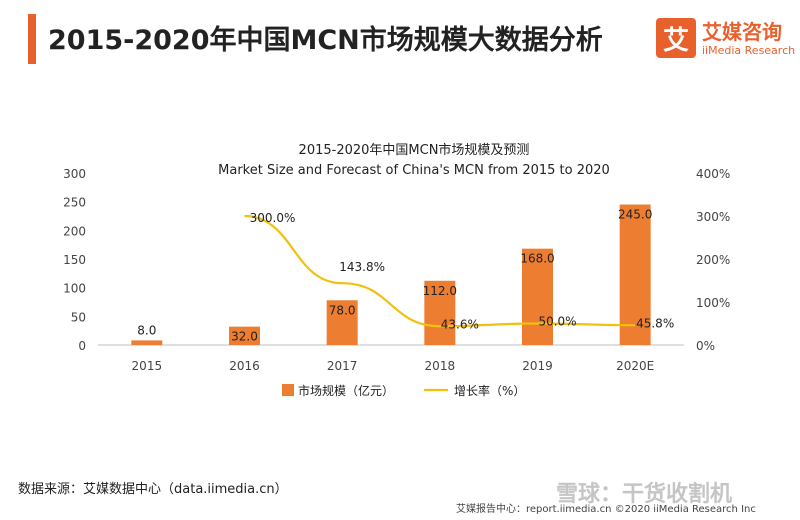  What do you see at coordinates (635, 215) in the screenshot?
I see `bar-data-label: 245.0` at bounding box center [635, 215].